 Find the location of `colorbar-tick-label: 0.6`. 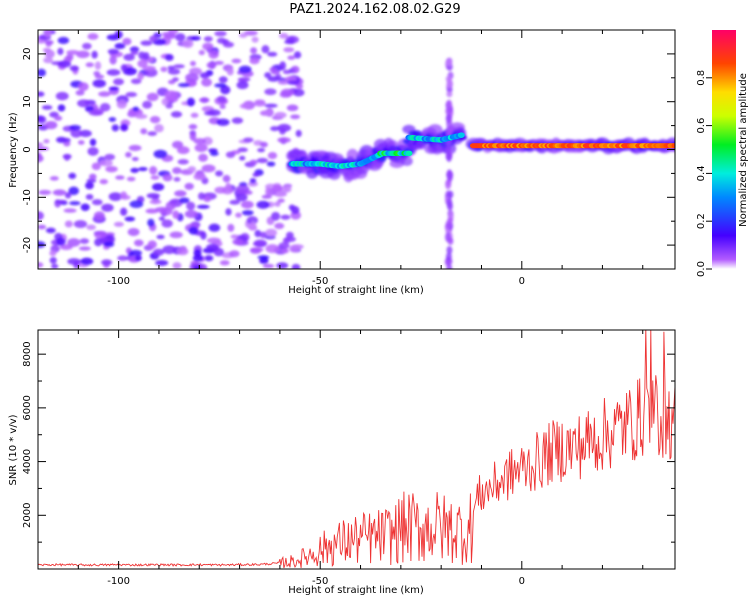

colorbar-tick-label: 0.6 is located at coordinates (701, 126).